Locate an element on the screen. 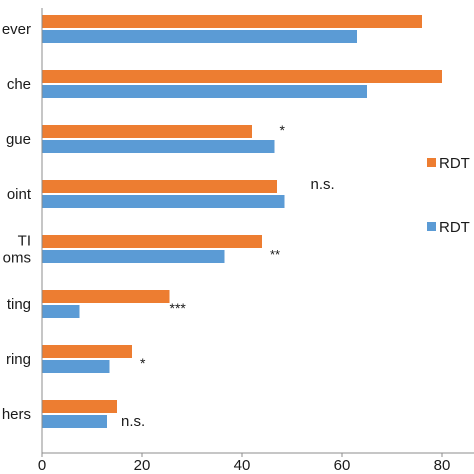 The width and height of the screenshot is (474, 474). x-tick-label-0: 0 is located at coordinates (42, 465).